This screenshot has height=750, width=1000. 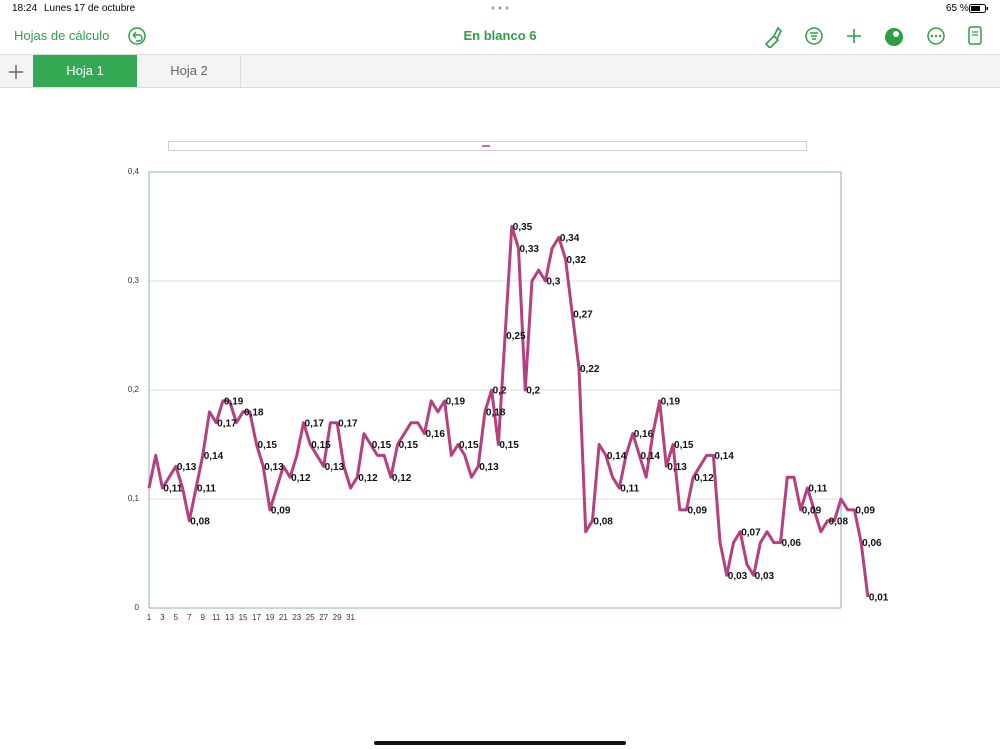 What do you see at coordinates (243, 617) in the screenshot?
I see `x-tick-label: 15` at bounding box center [243, 617].